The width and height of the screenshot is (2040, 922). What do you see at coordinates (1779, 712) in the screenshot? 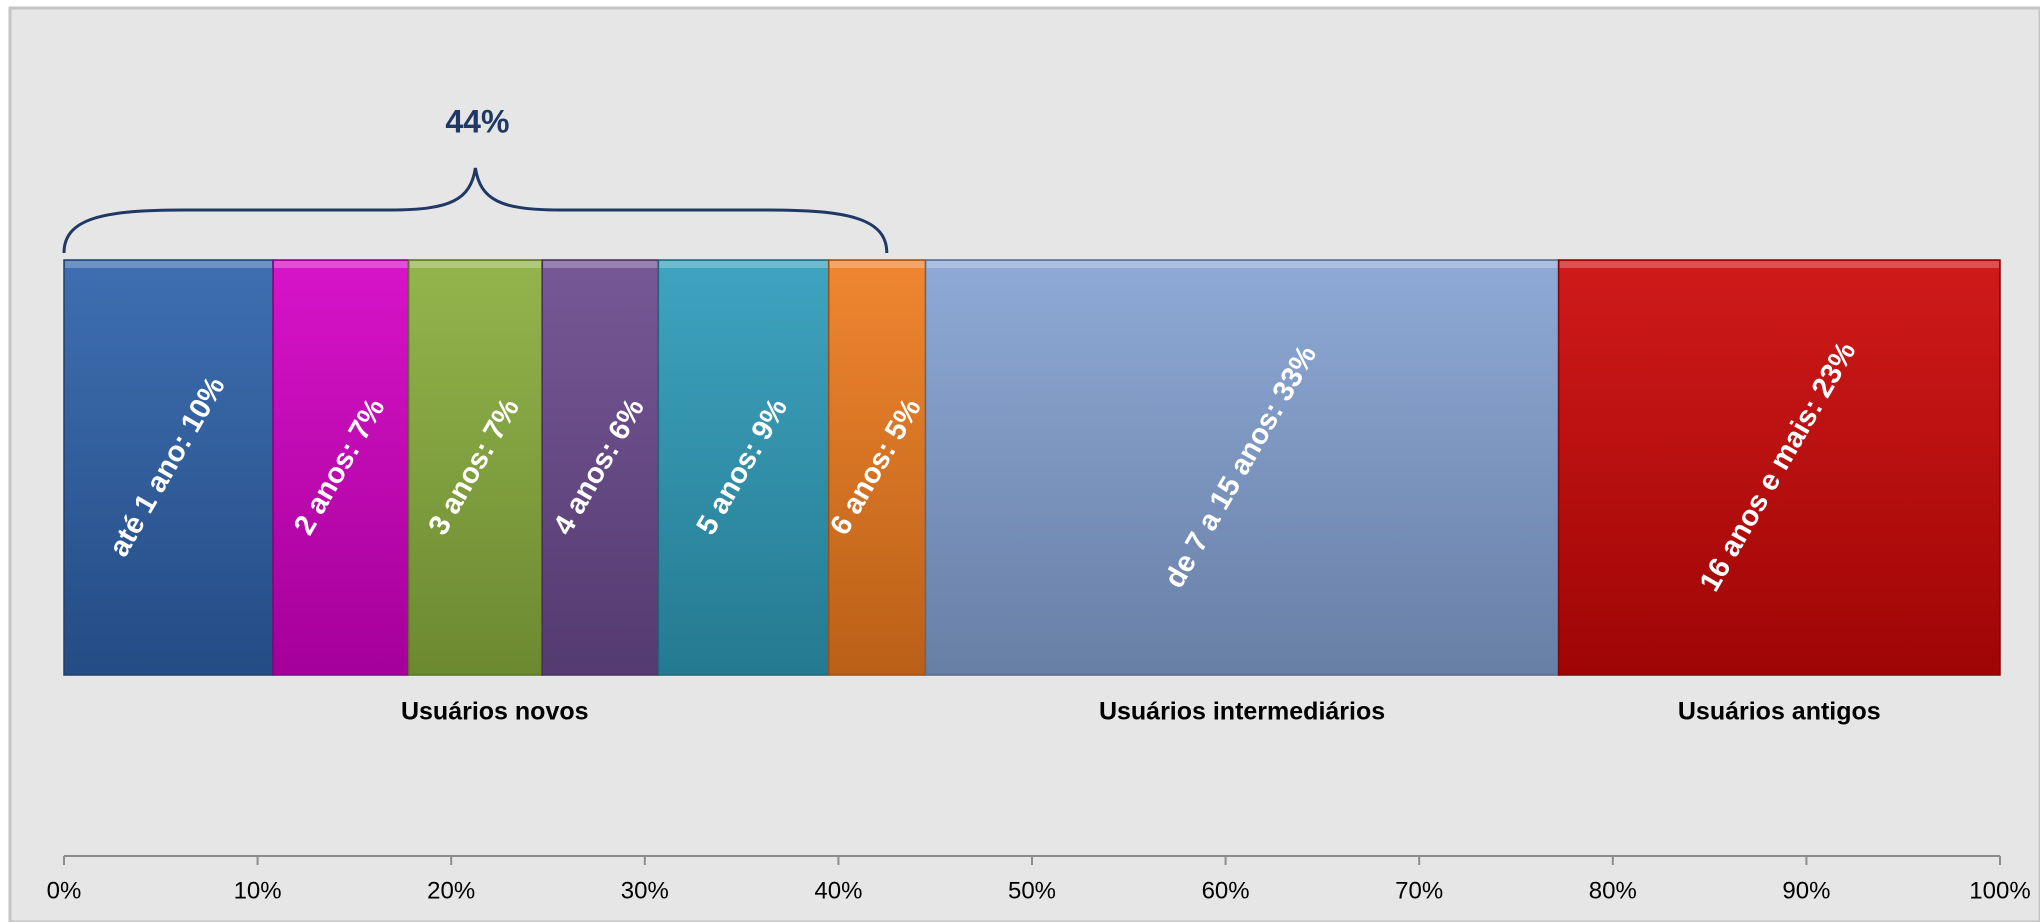
I see `group-label: Usuários antigos` at bounding box center [1779, 712].